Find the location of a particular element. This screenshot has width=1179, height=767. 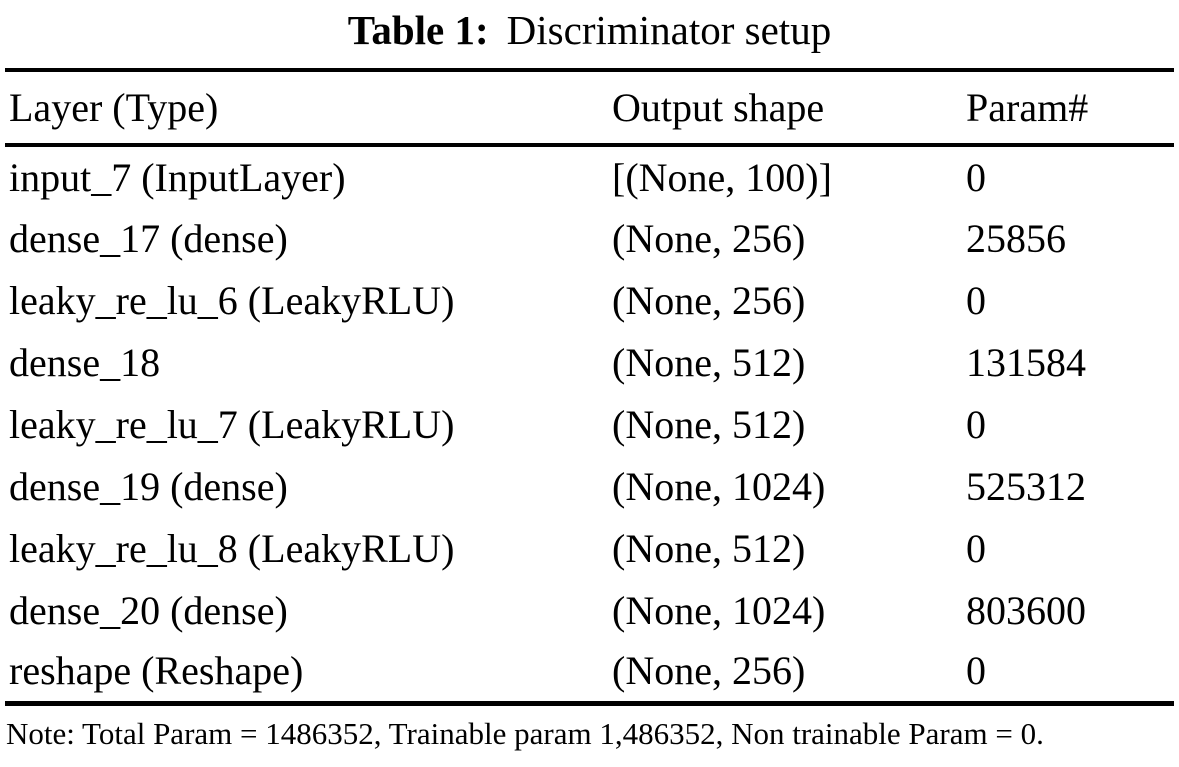

cell-layer: leaky_re_lu_8 (LeakyRLU) is located at coordinates (232, 548).